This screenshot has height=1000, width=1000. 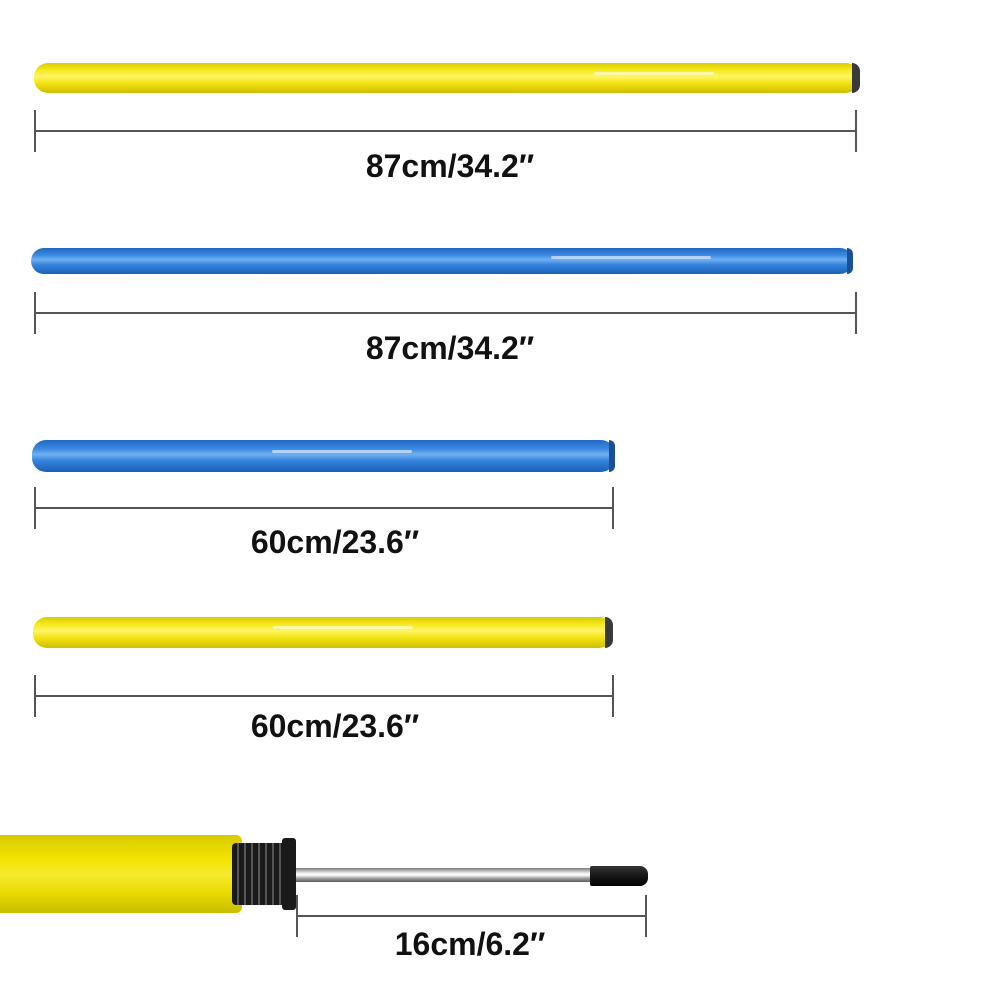 I want to click on dimension-label: 16cm/6.2″, so click(x=470, y=944).